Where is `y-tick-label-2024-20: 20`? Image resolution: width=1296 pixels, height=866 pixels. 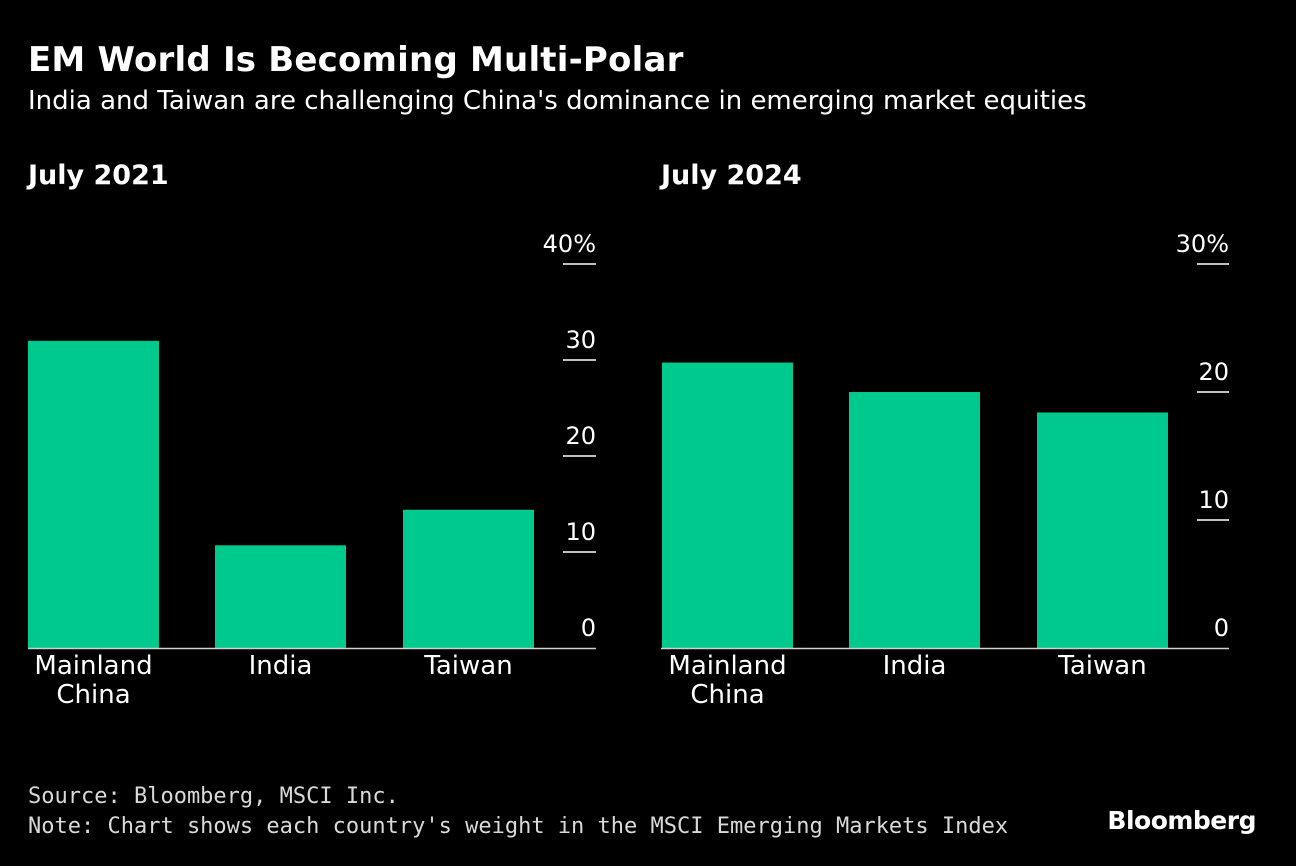 y-tick-label-2024-20: 20 is located at coordinates (1213, 372).